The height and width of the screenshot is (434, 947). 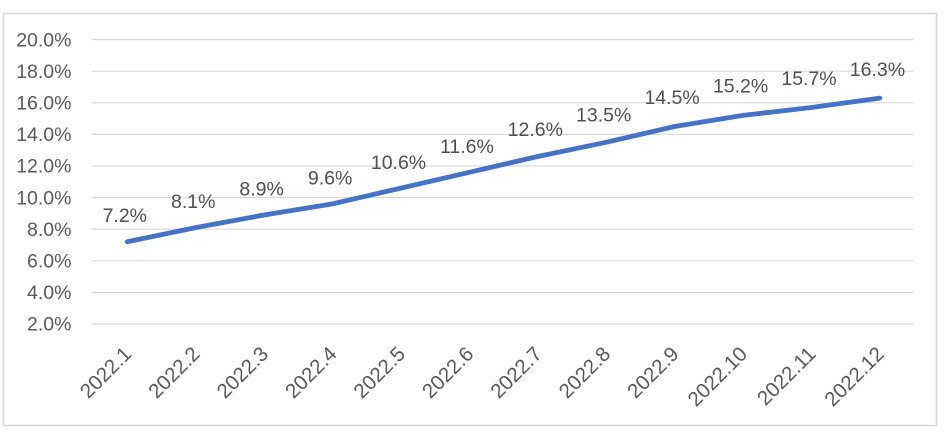 What do you see at coordinates (49, 262) in the screenshot?
I see `svg-text: 6.0%` at bounding box center [49, 262].